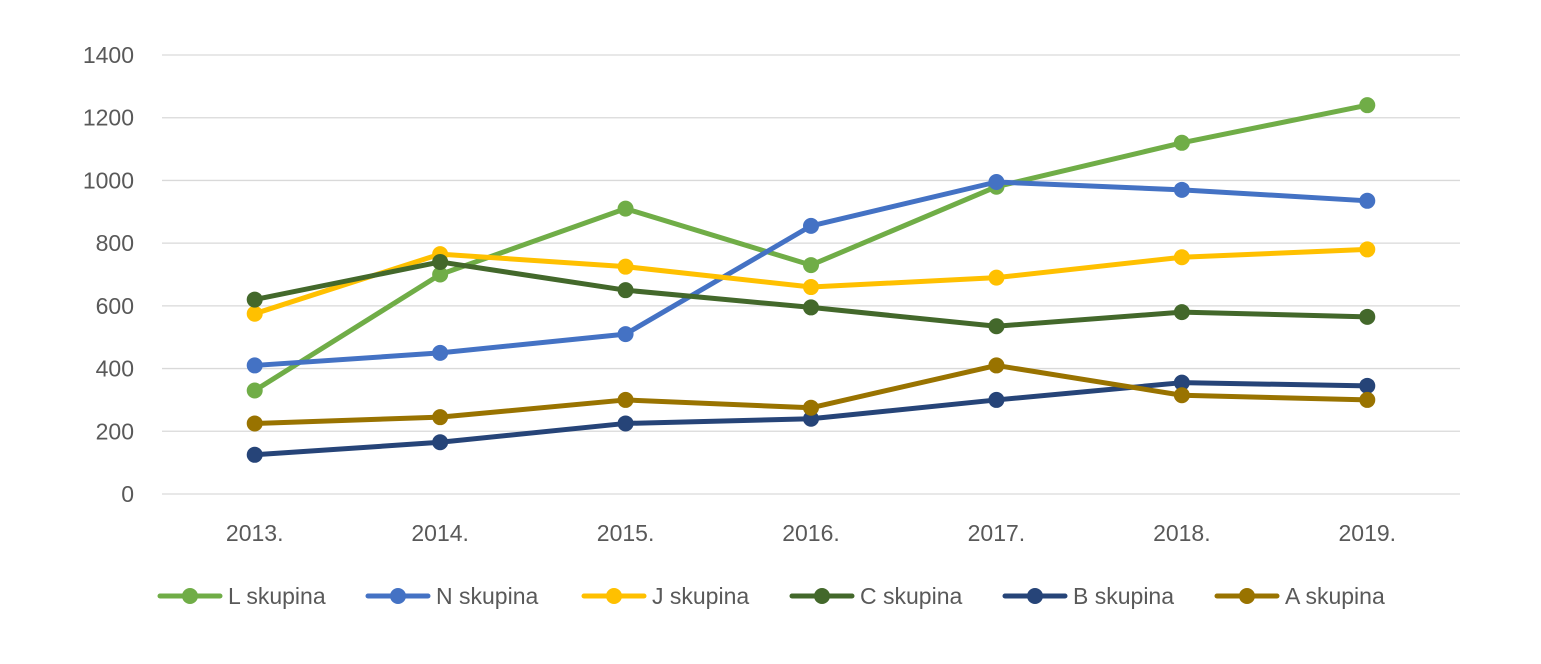 This screenshot has width=1541, height=664. I want to click on x-axis-ticks: 2013. 2014. 2015. 2016. 2017. 2018. 2019., so click(811, 533).